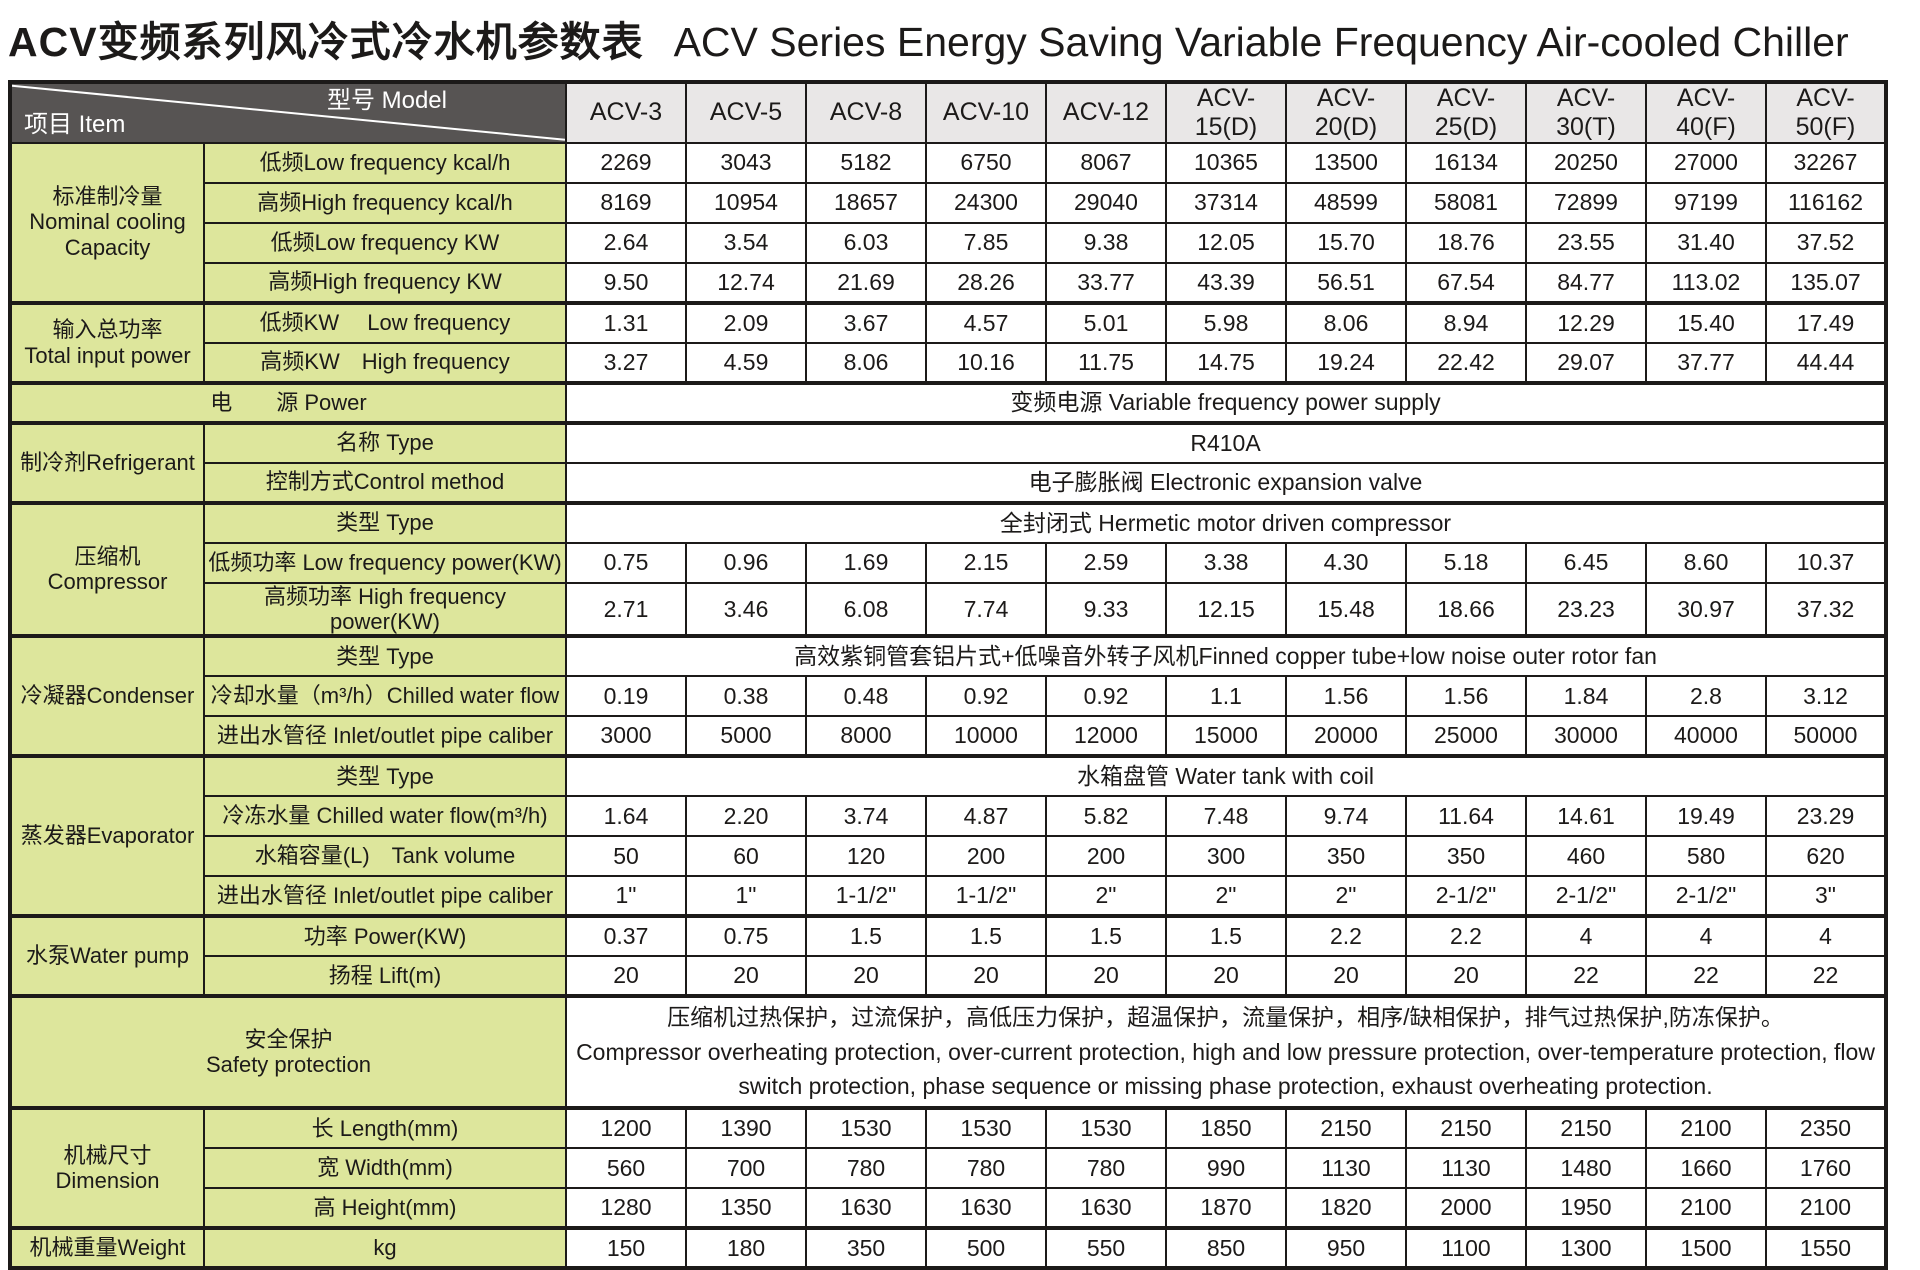 The image size is (1920, 1270). Describe the element at coordinates (1826, 896) in the screenshot. I see `value-cell: 3"` at that location.